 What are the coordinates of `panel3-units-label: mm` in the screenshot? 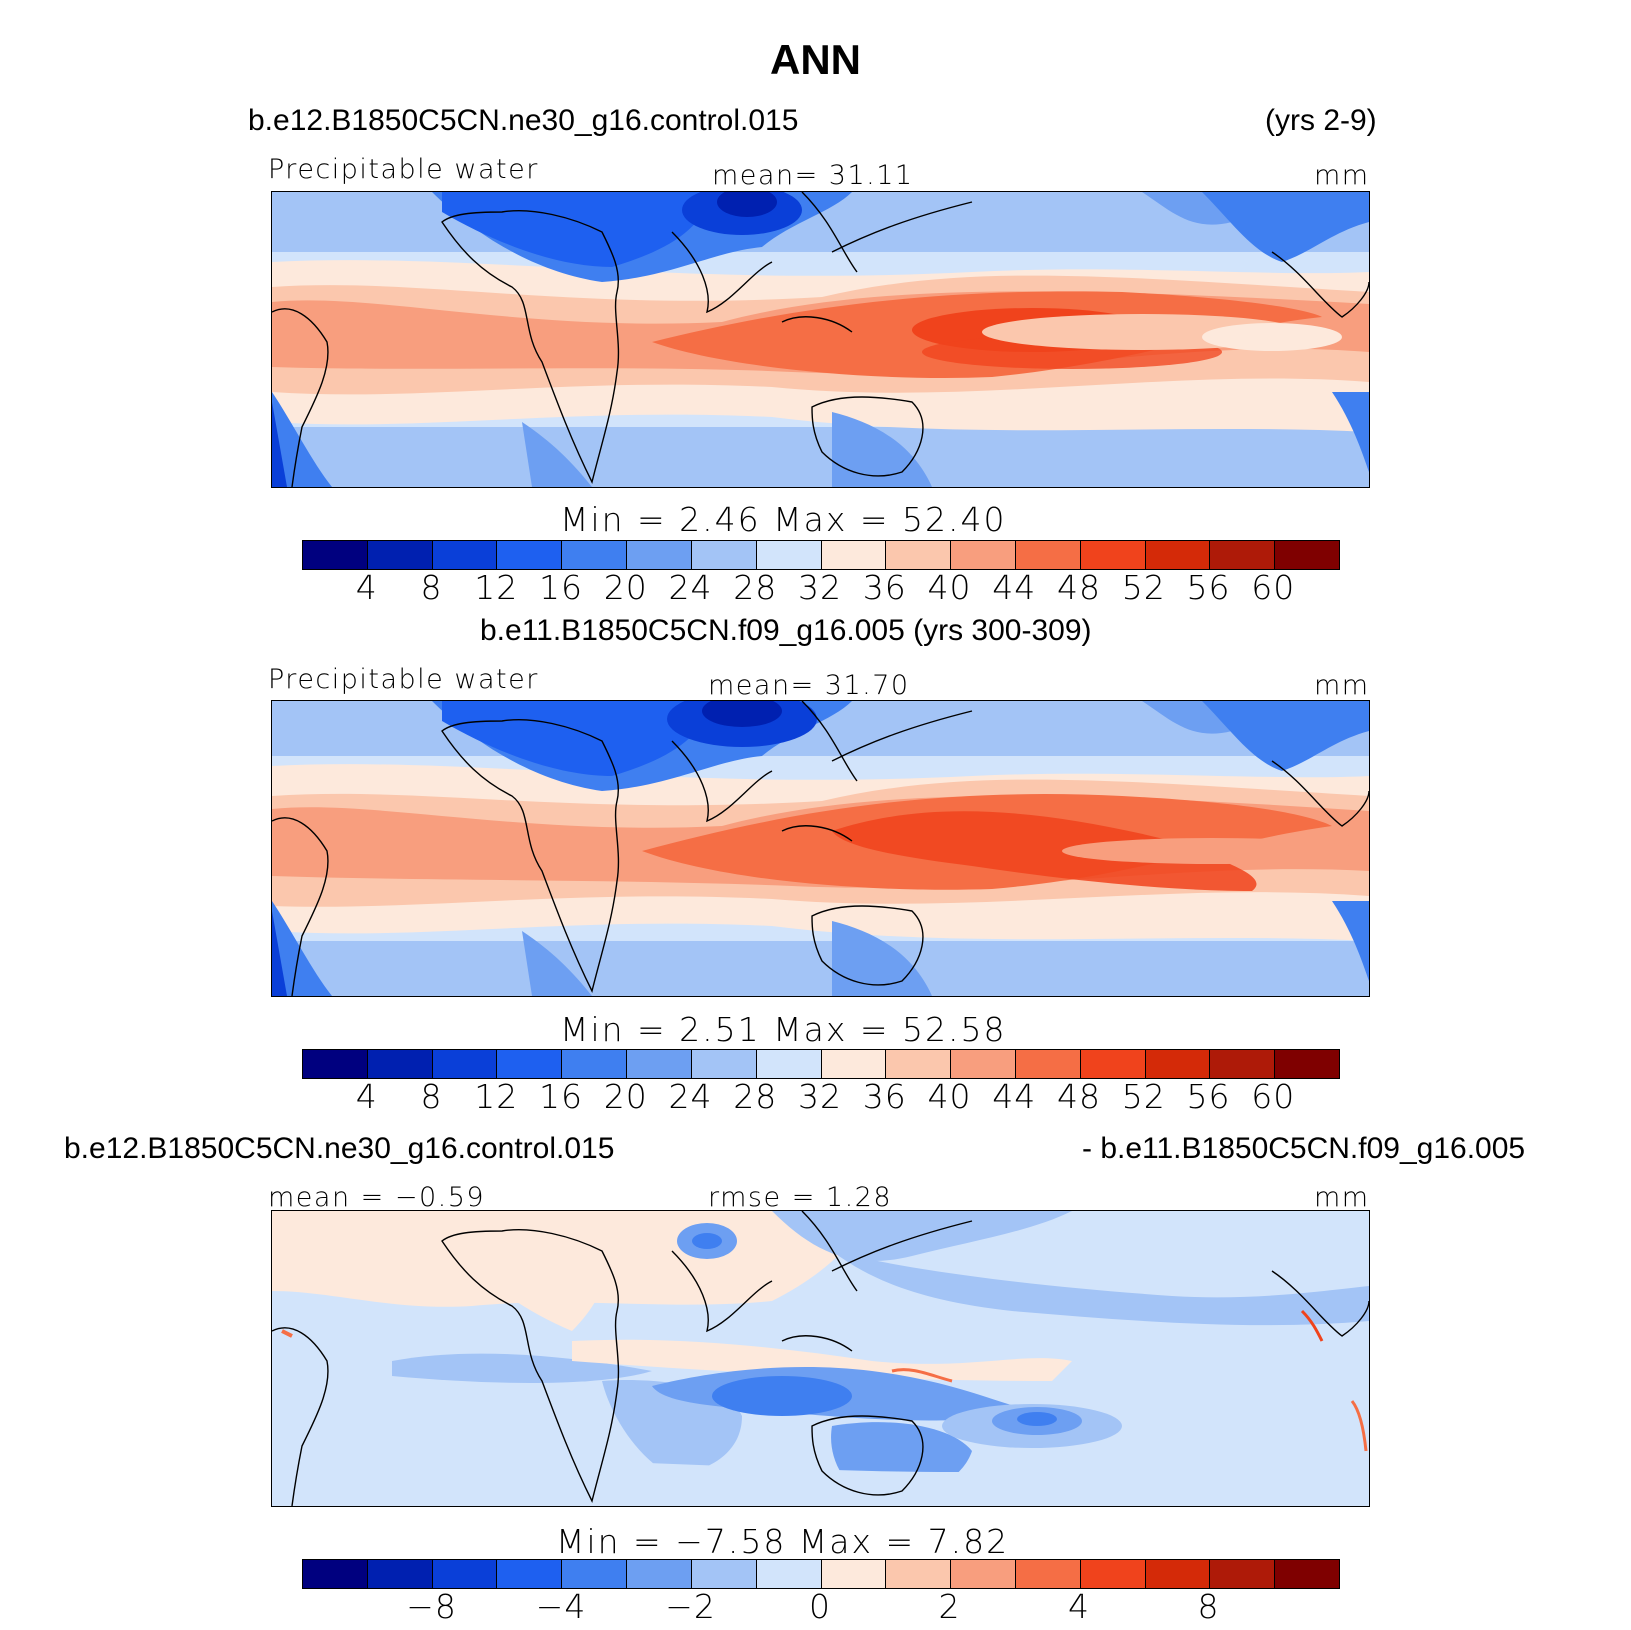 It's located at (1342, 1197).